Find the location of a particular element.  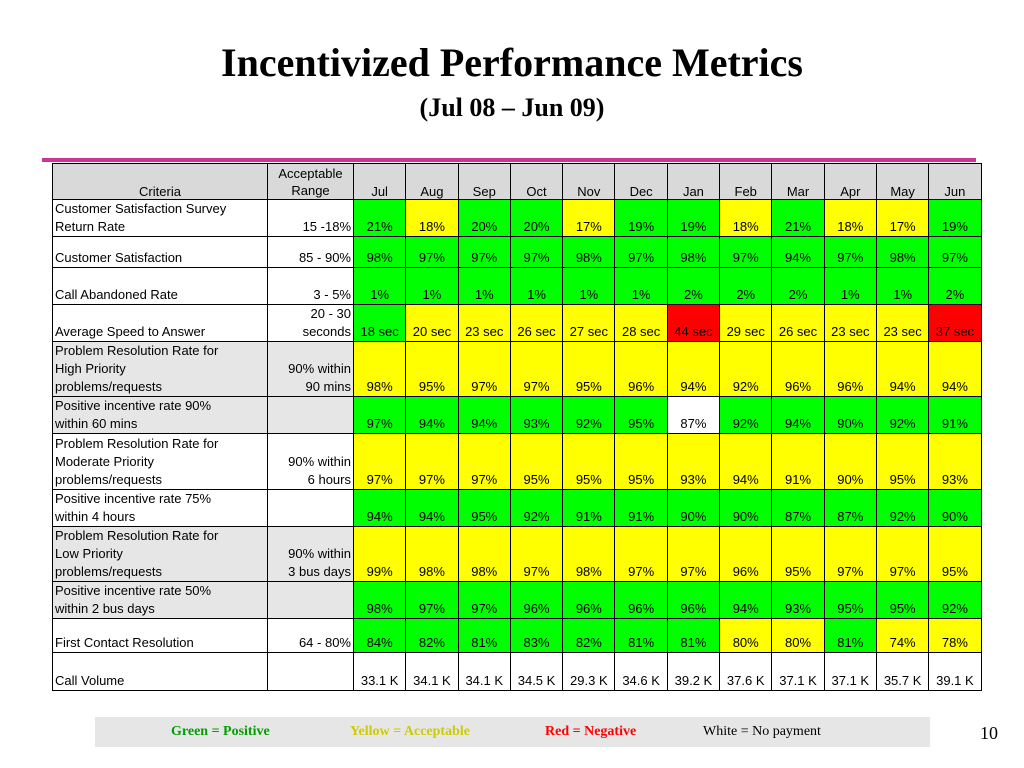

criteria-text: First Contact Resolution is located at coordinates (124, 642).